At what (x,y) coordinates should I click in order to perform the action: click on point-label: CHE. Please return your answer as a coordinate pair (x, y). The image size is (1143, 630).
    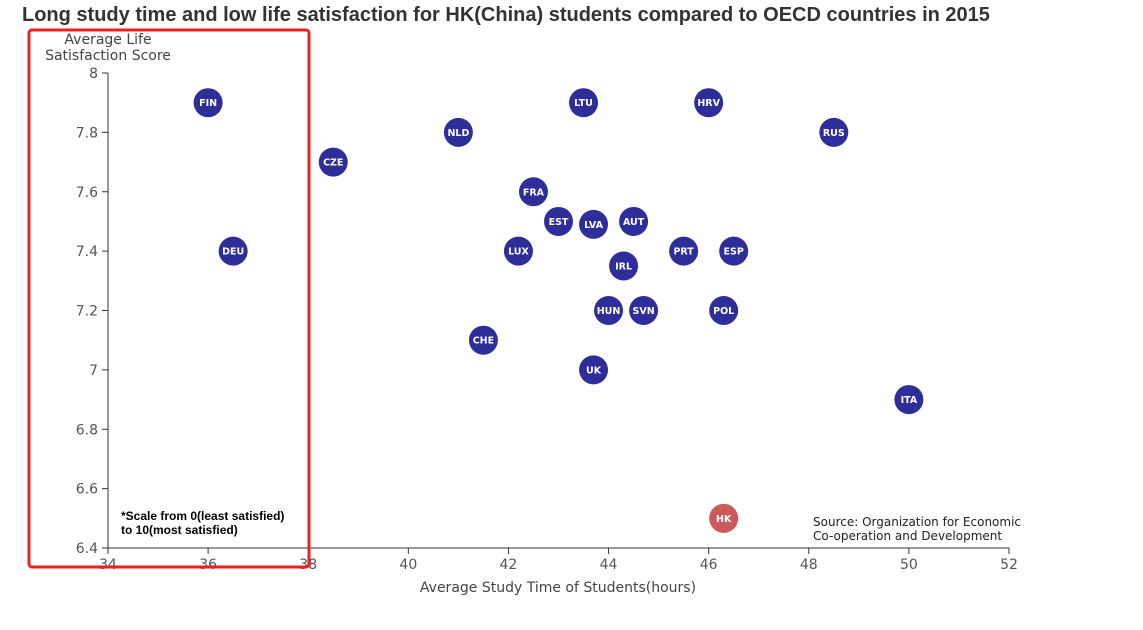
    Looking at the image, I should click on (483, 341).